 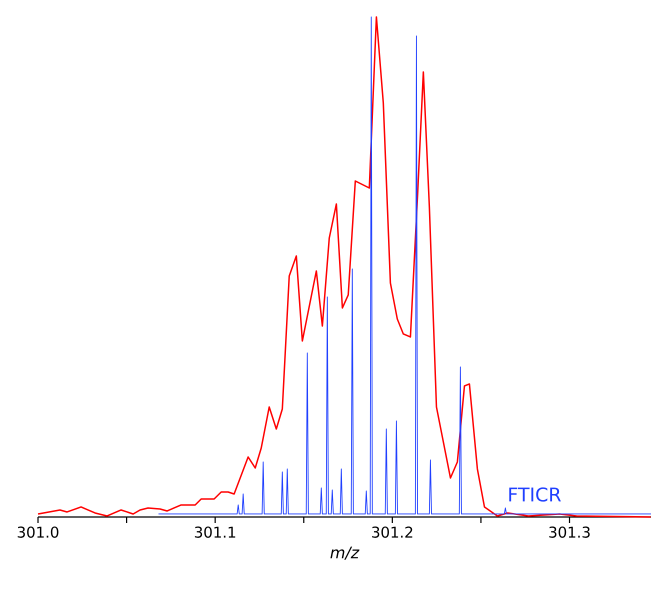 I want to click on x-tick-label: 301.1, so click(x=215, y=532).